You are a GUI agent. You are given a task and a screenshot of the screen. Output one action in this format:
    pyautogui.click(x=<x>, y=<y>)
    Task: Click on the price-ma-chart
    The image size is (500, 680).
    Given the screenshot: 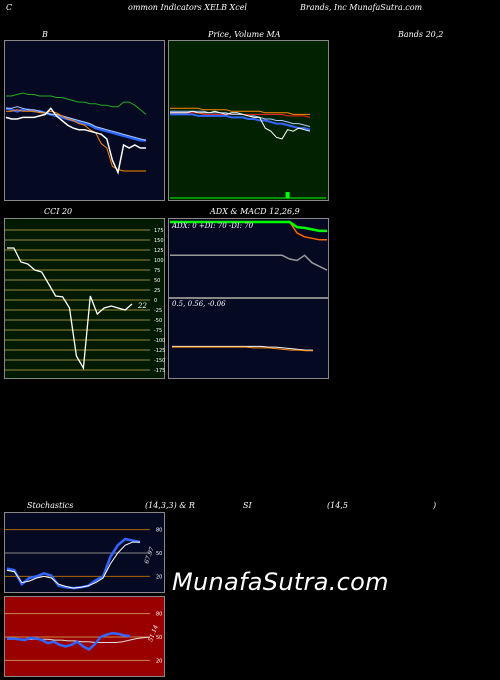 What is the action you would take?
    pyautogui.click(x=248, y=120)
    